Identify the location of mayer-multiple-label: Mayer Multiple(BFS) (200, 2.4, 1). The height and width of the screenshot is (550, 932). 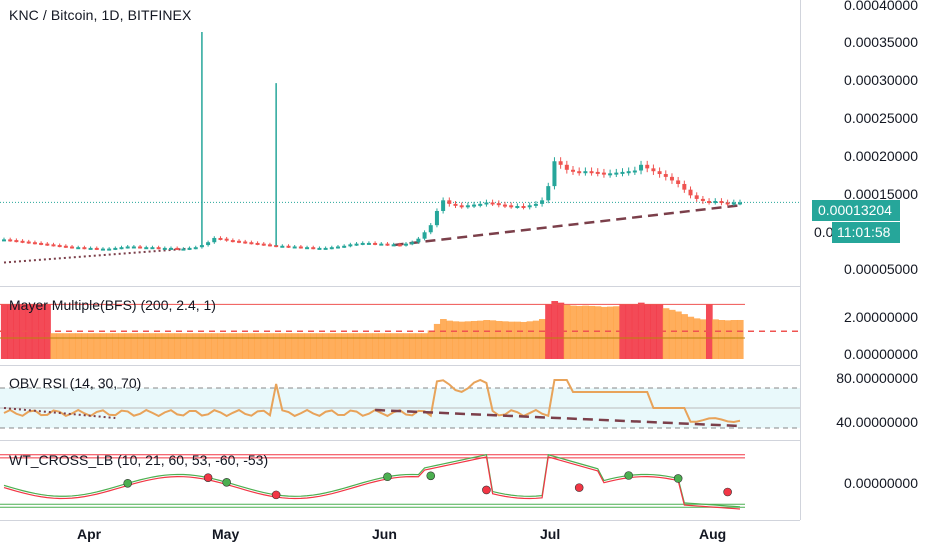
(112, 305).